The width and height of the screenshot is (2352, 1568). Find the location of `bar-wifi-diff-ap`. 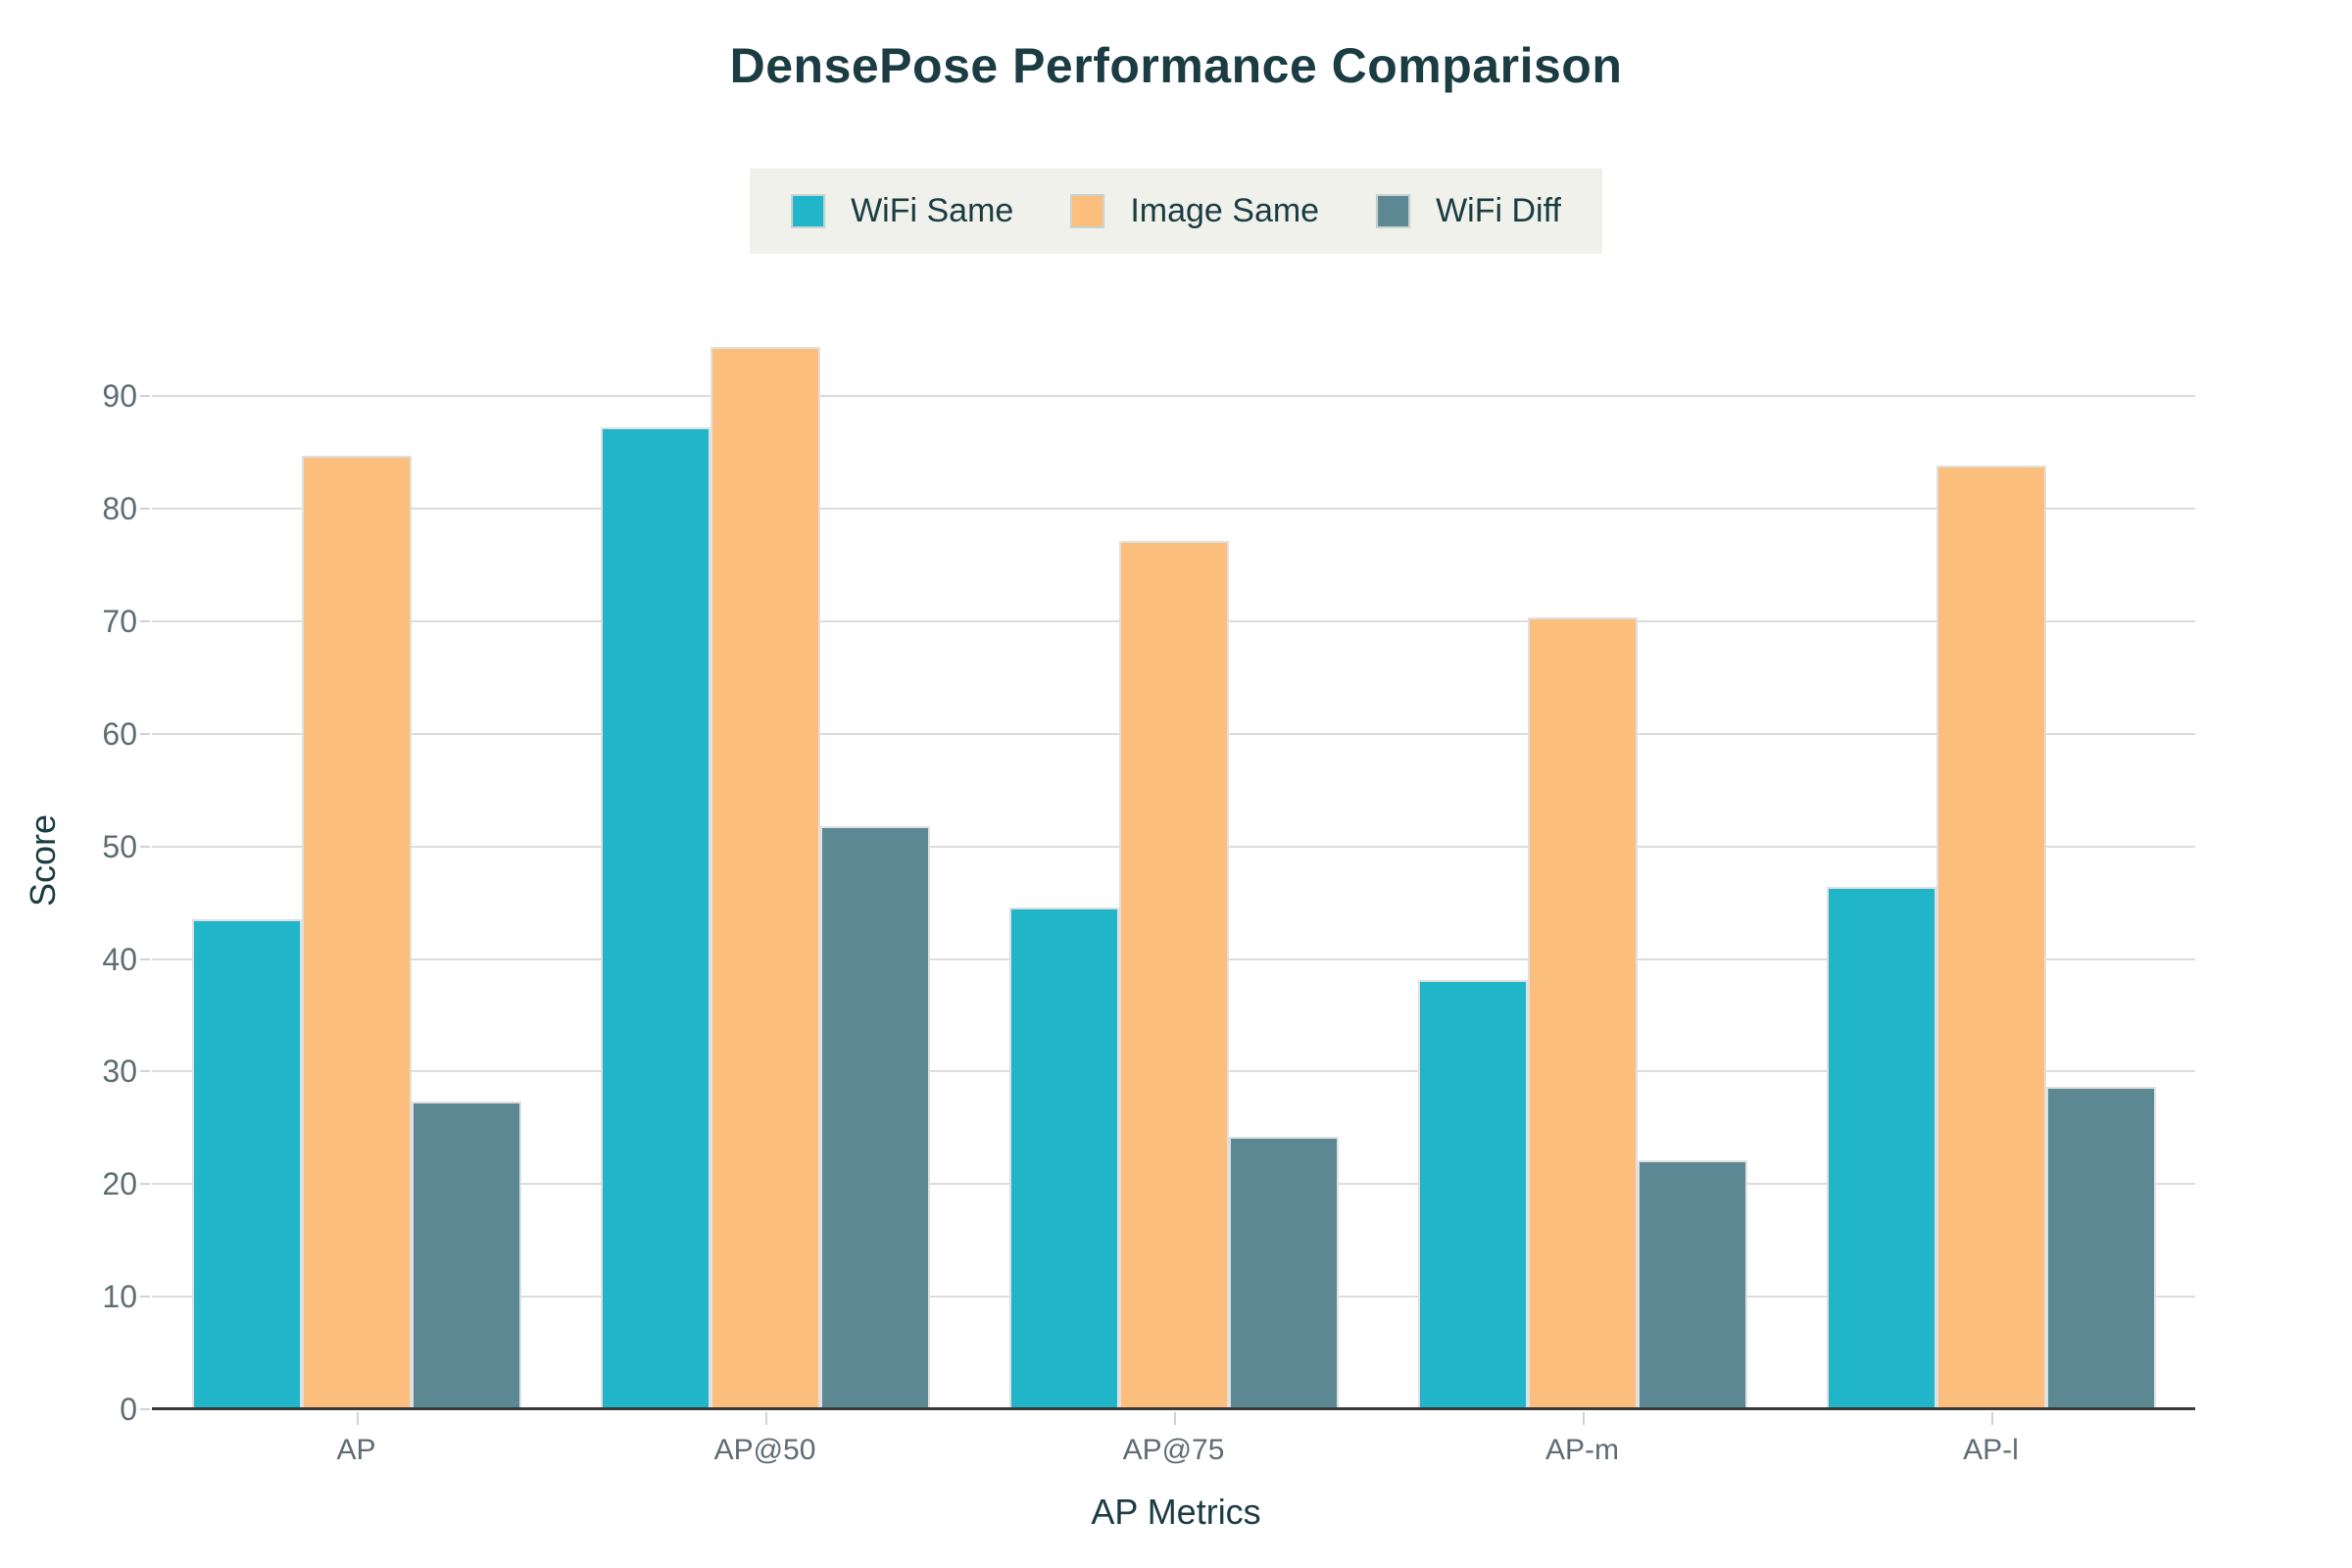

bar-wifi-diff-ap is located at coordinates (466, 1255).